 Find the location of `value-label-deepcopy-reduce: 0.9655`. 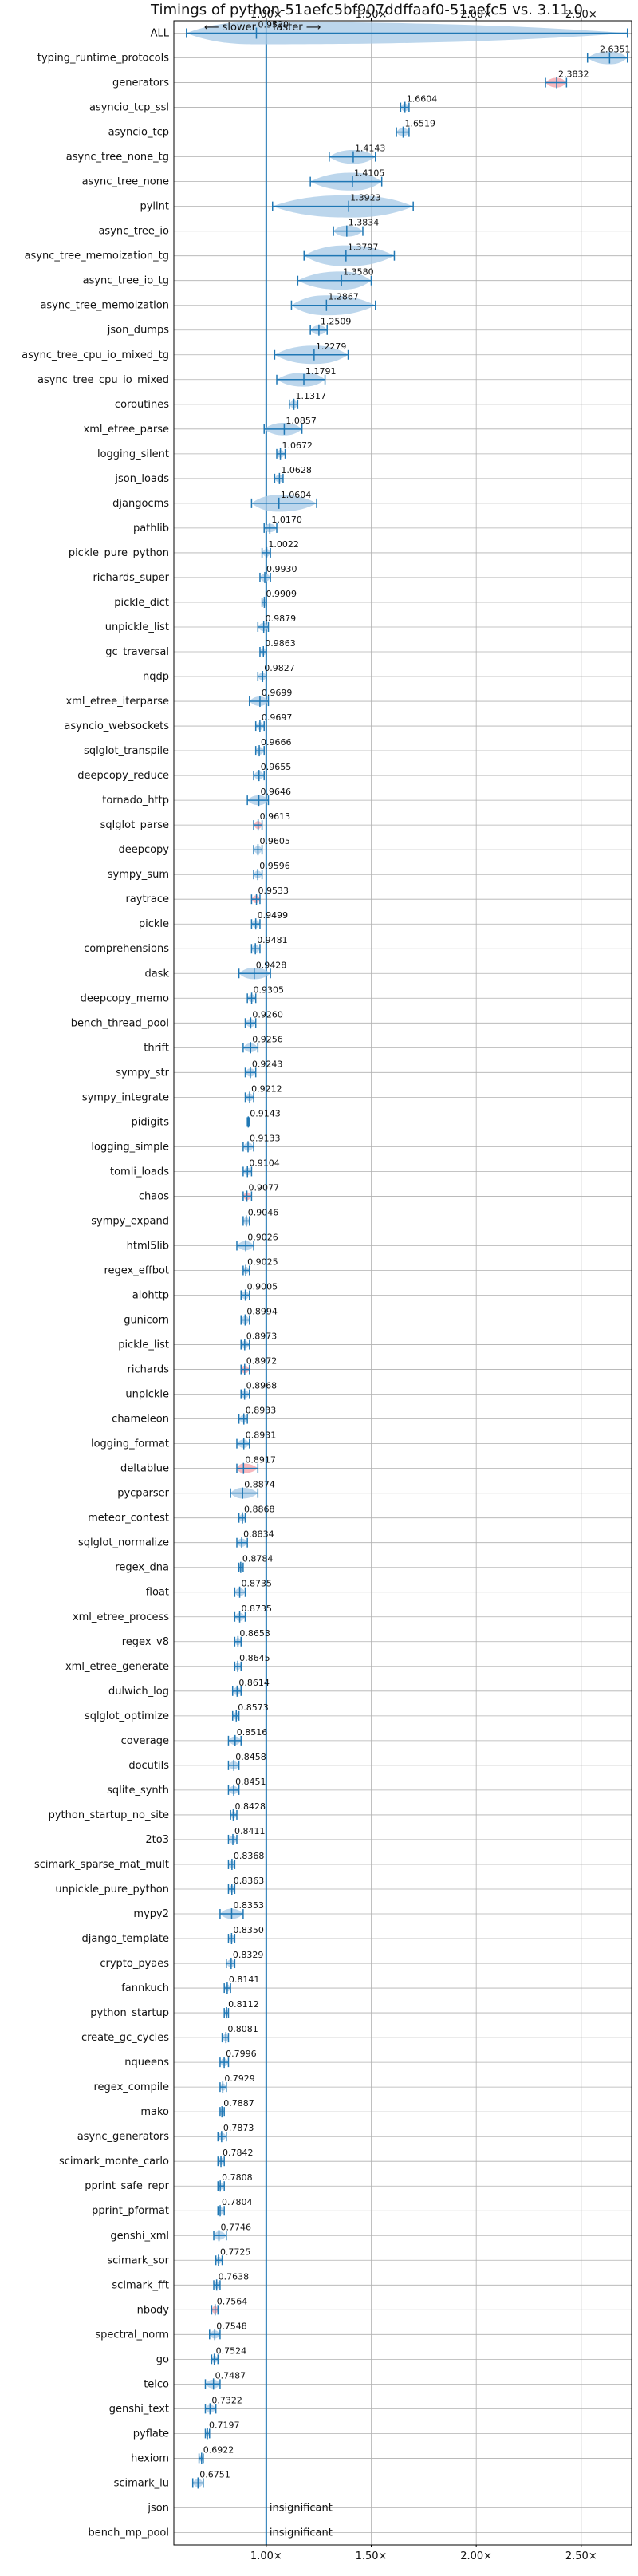

value-label-deepcopy-reduce: 0.9655 is located at coordinates (276, 767).